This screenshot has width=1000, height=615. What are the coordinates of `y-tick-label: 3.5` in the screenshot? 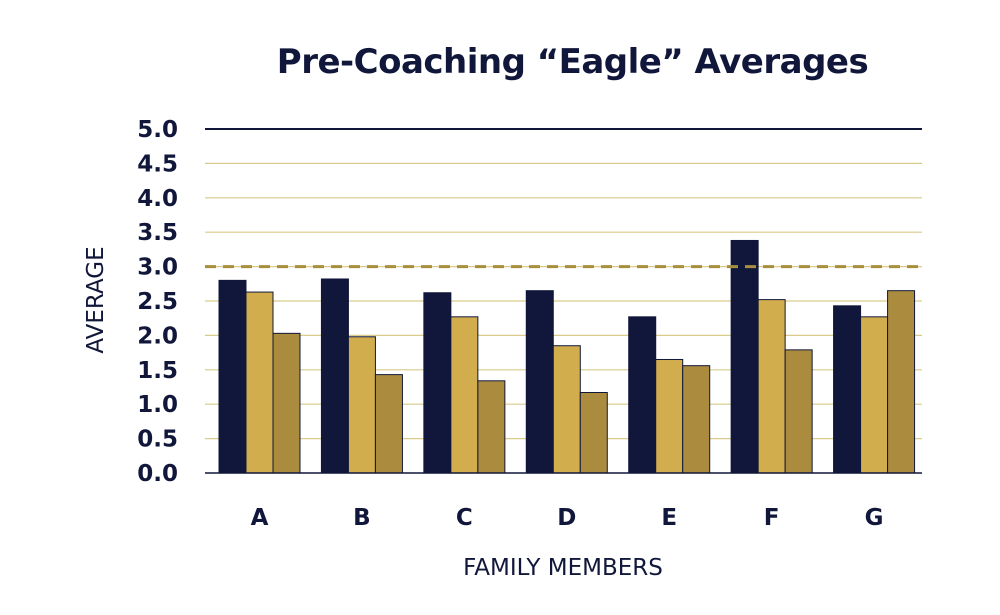 It's located at (157, 233).